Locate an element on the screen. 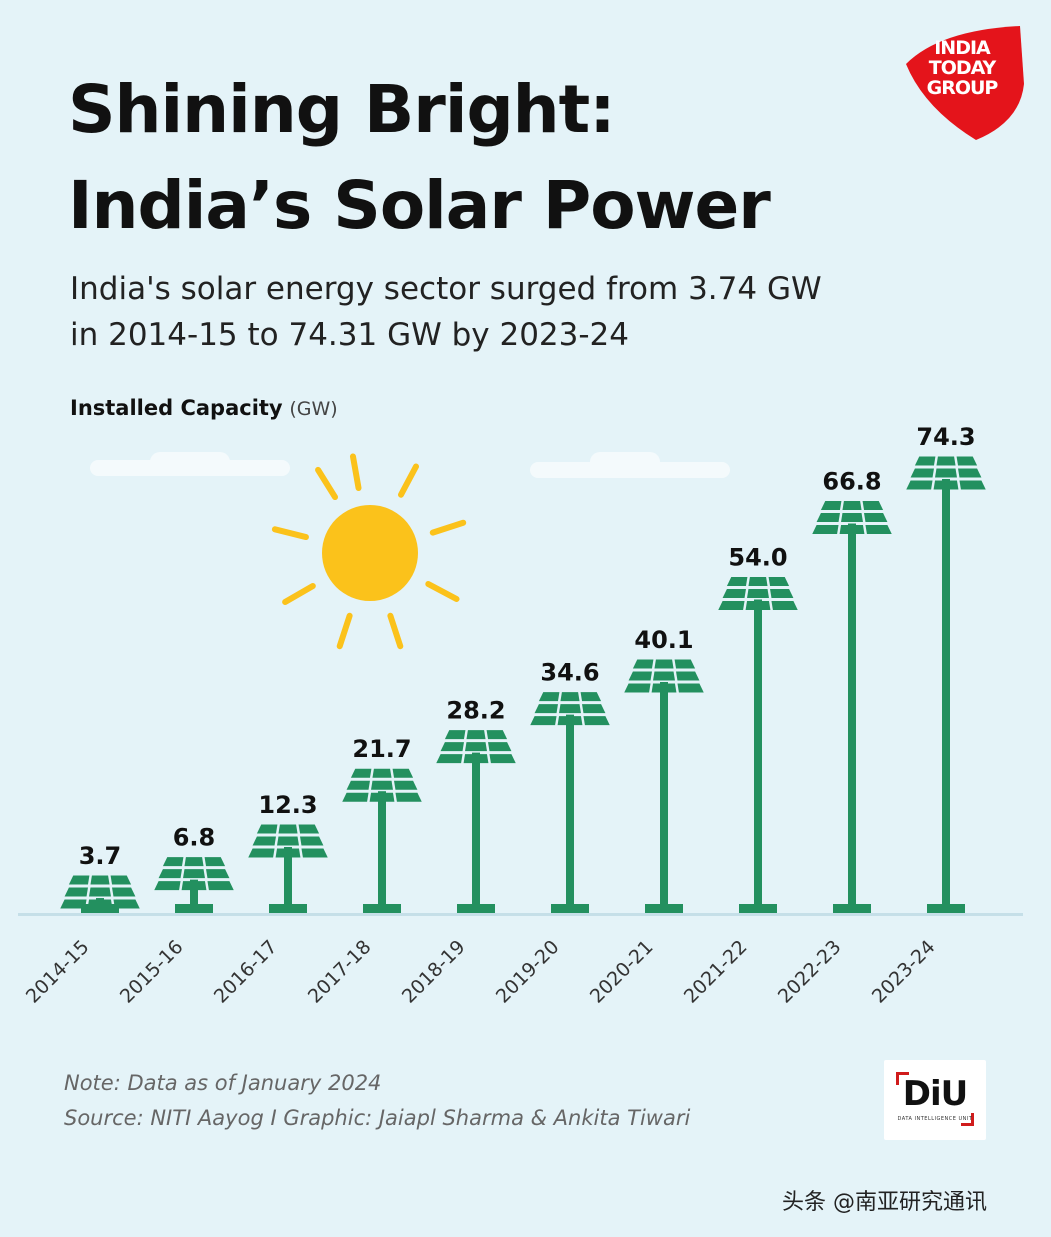 This screenshot has width=1051, height=1237. data-label: 74.3 is located at coordinates (945, 437).